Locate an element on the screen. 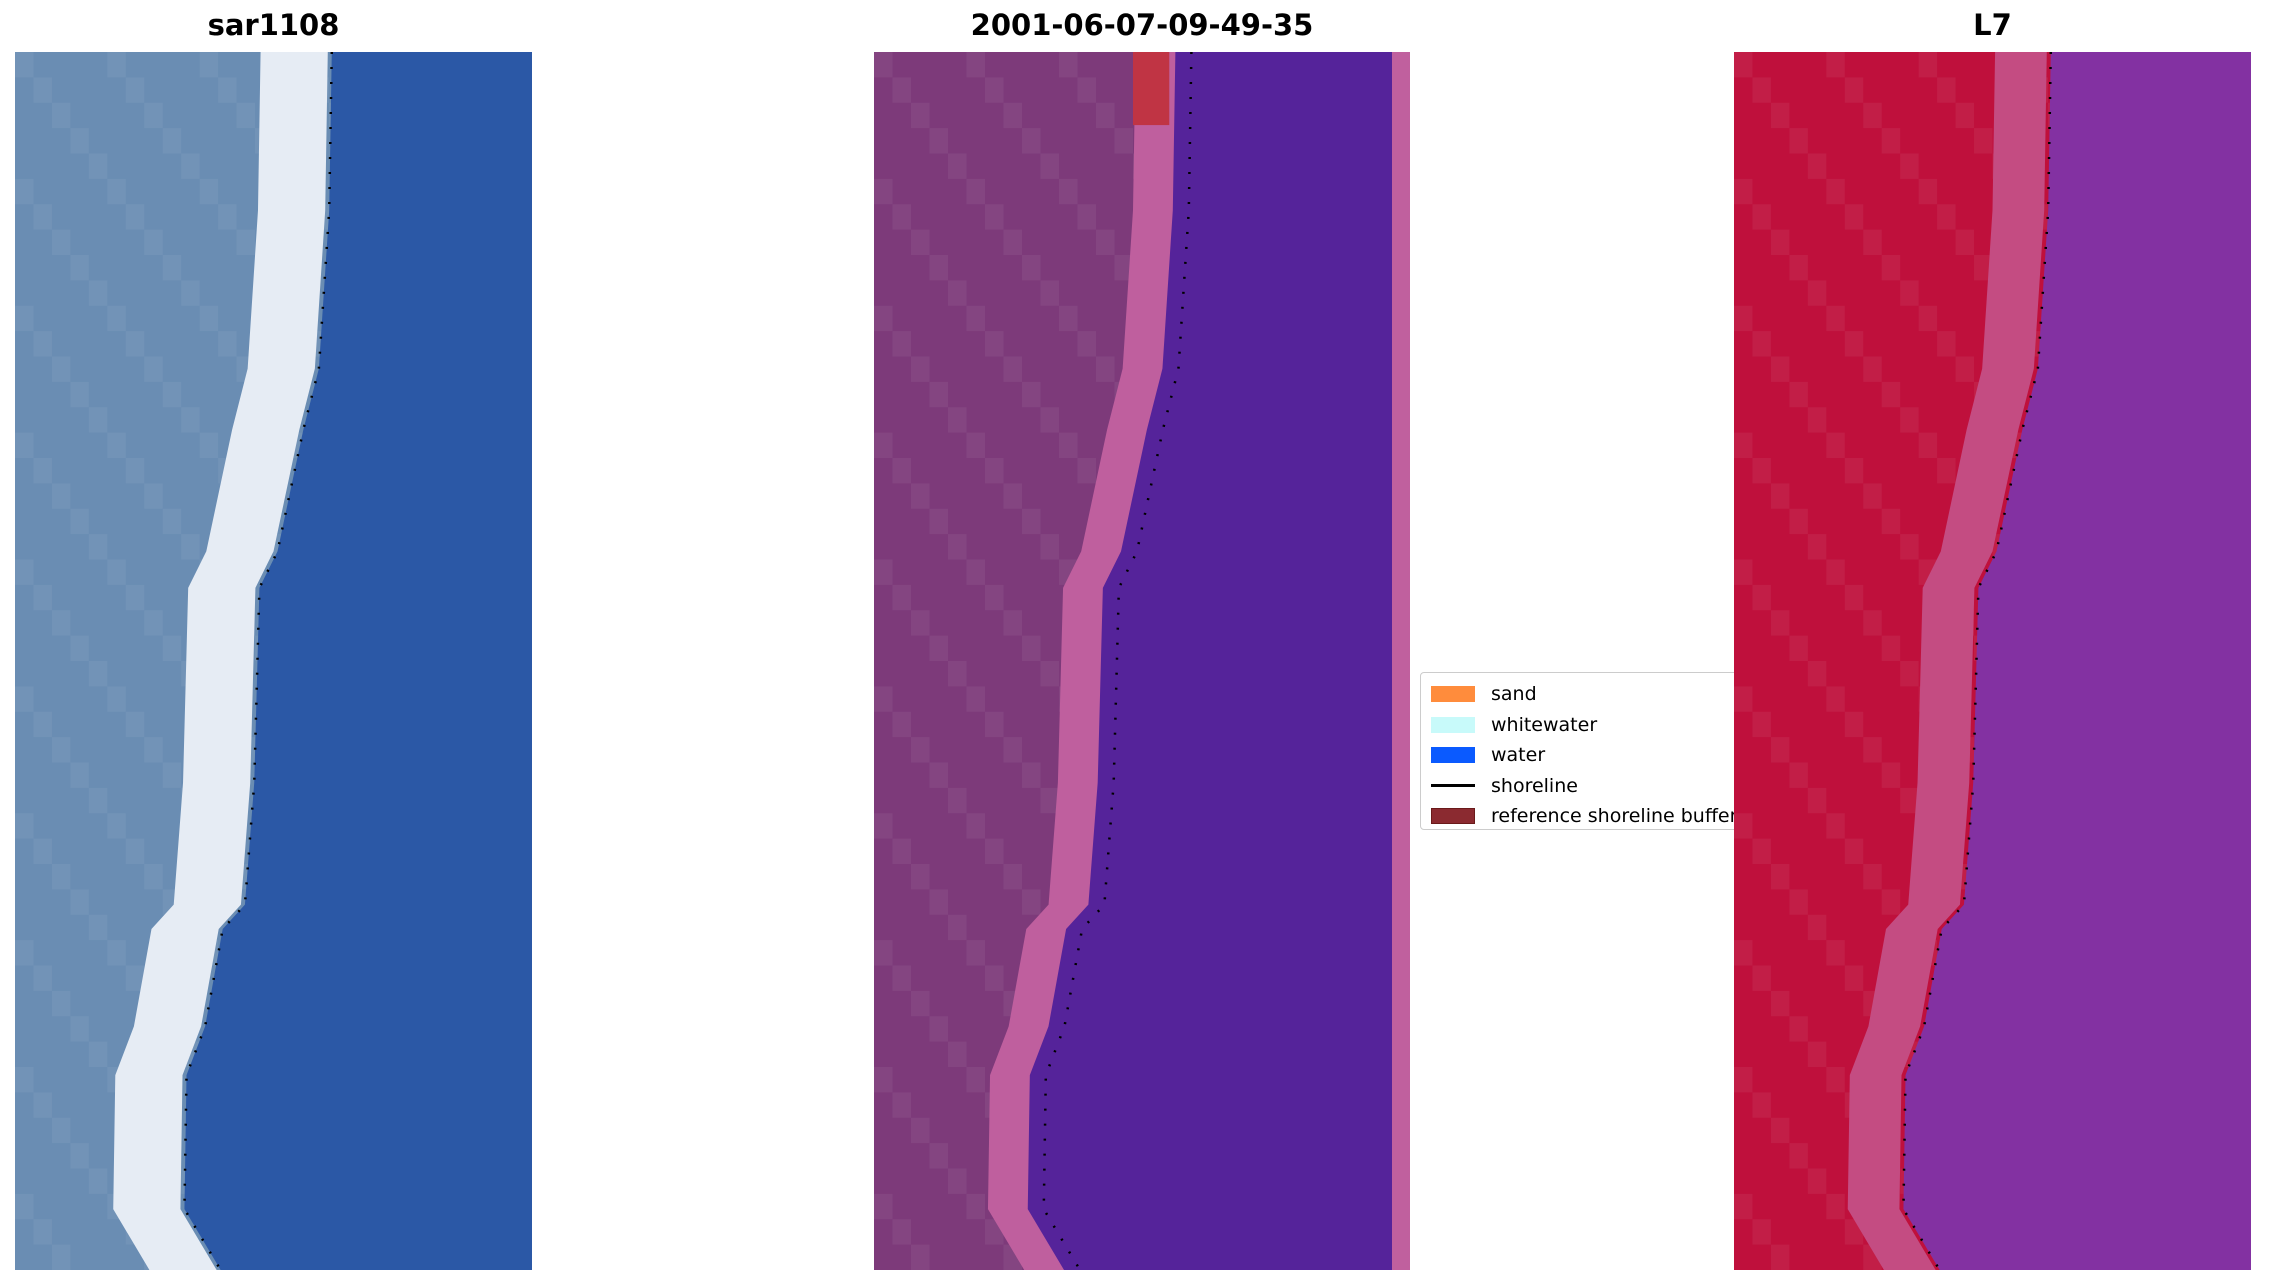 This screenshot has height=1283, width=2279. legend-item-shoreline: shoreline is located at coordinates (1605, 786).